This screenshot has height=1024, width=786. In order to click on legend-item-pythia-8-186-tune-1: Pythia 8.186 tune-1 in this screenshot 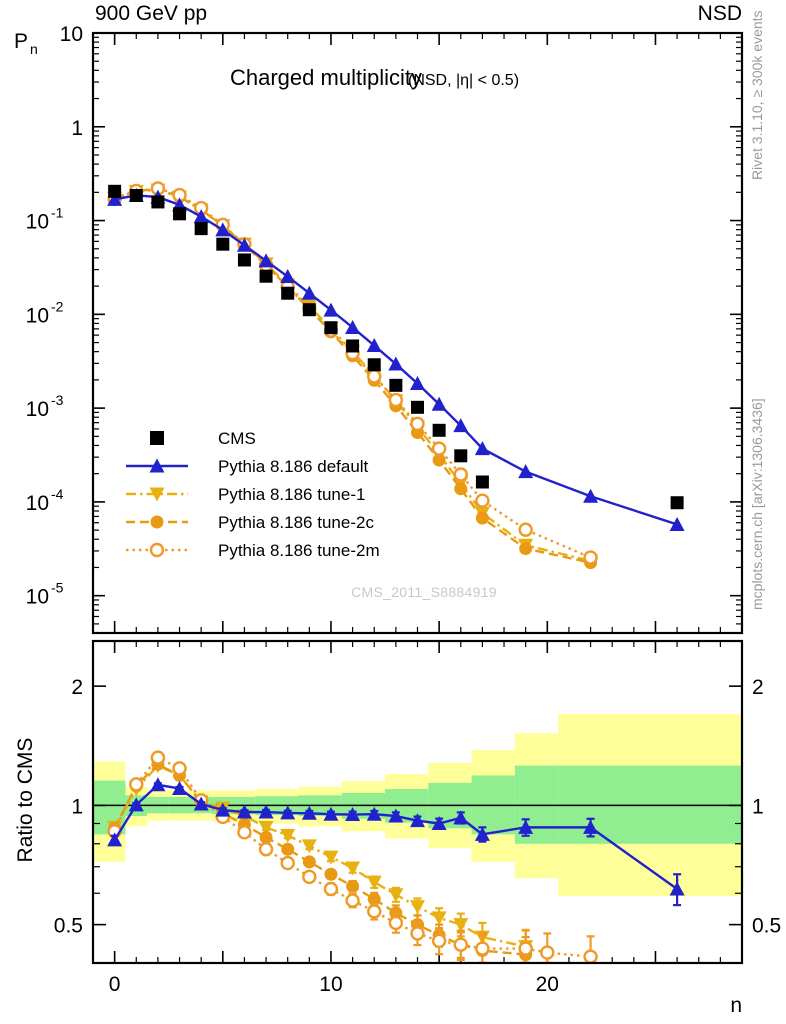, I will do `click(245, 494)`.